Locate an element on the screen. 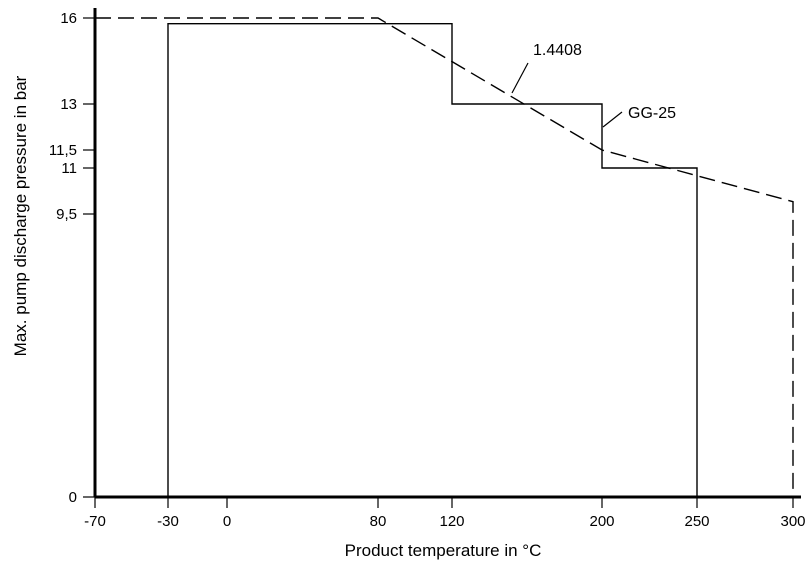 The image size is (811, 565). y-tick-label: 11,5 is located at coordinates (63, 150).